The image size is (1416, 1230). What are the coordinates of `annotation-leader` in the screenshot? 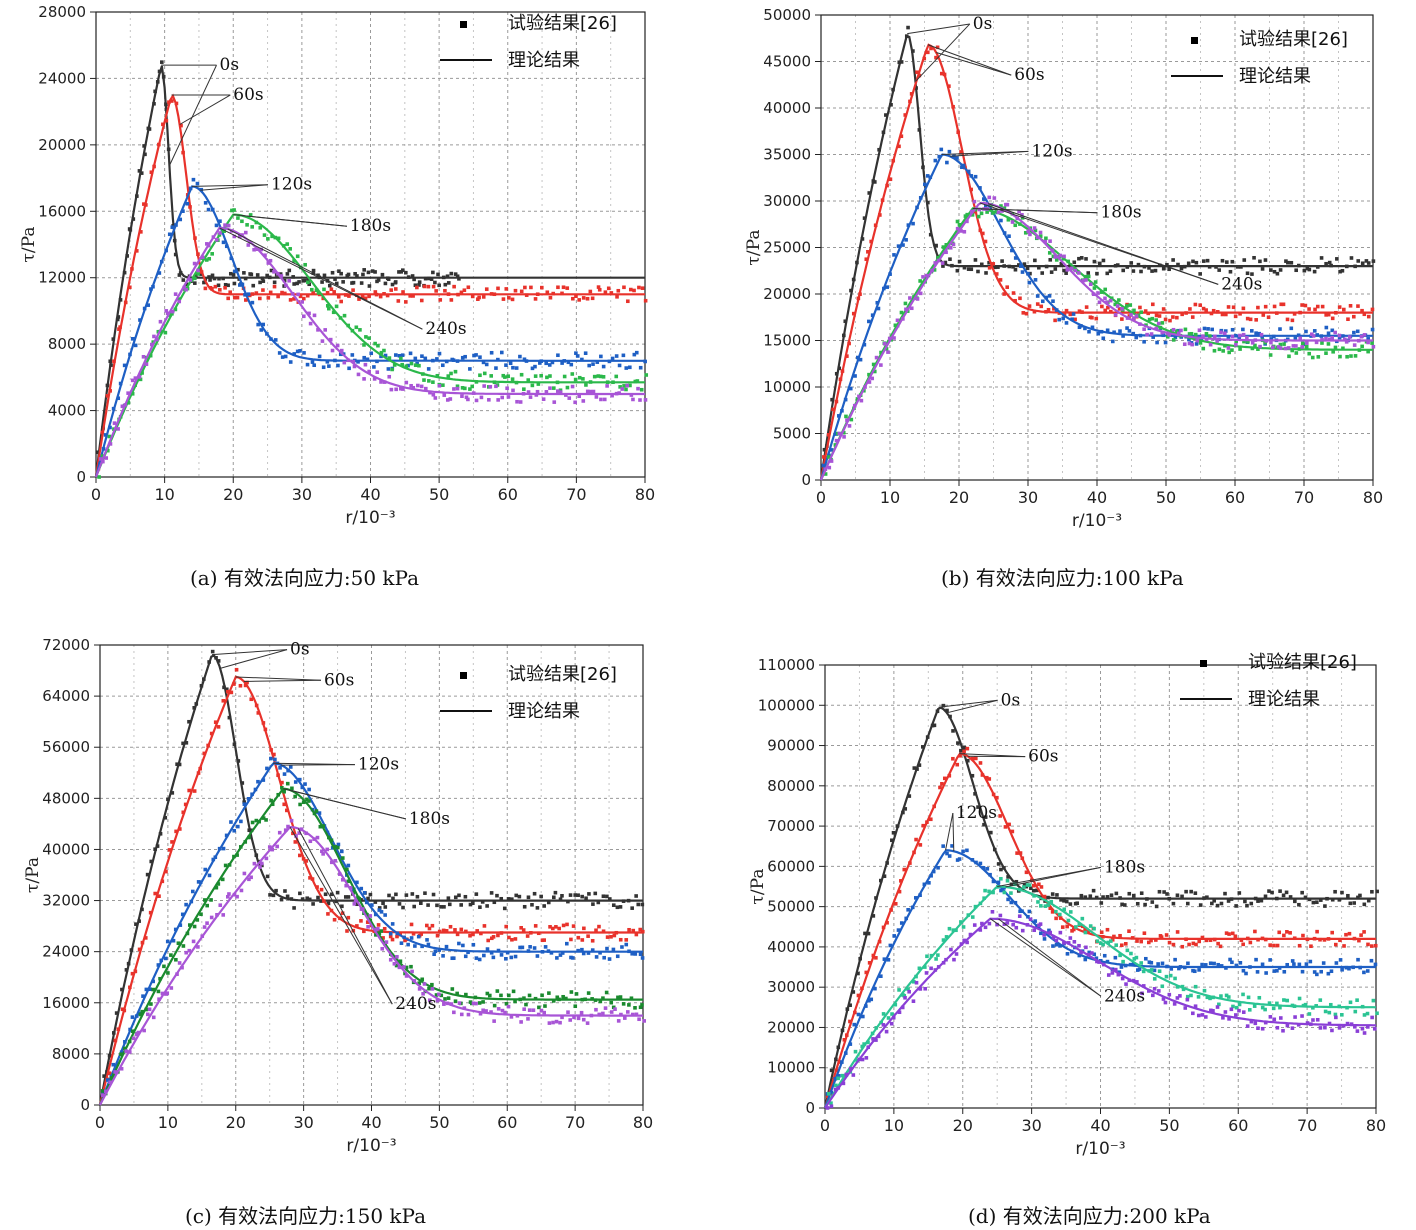 It's located at (989, 153).